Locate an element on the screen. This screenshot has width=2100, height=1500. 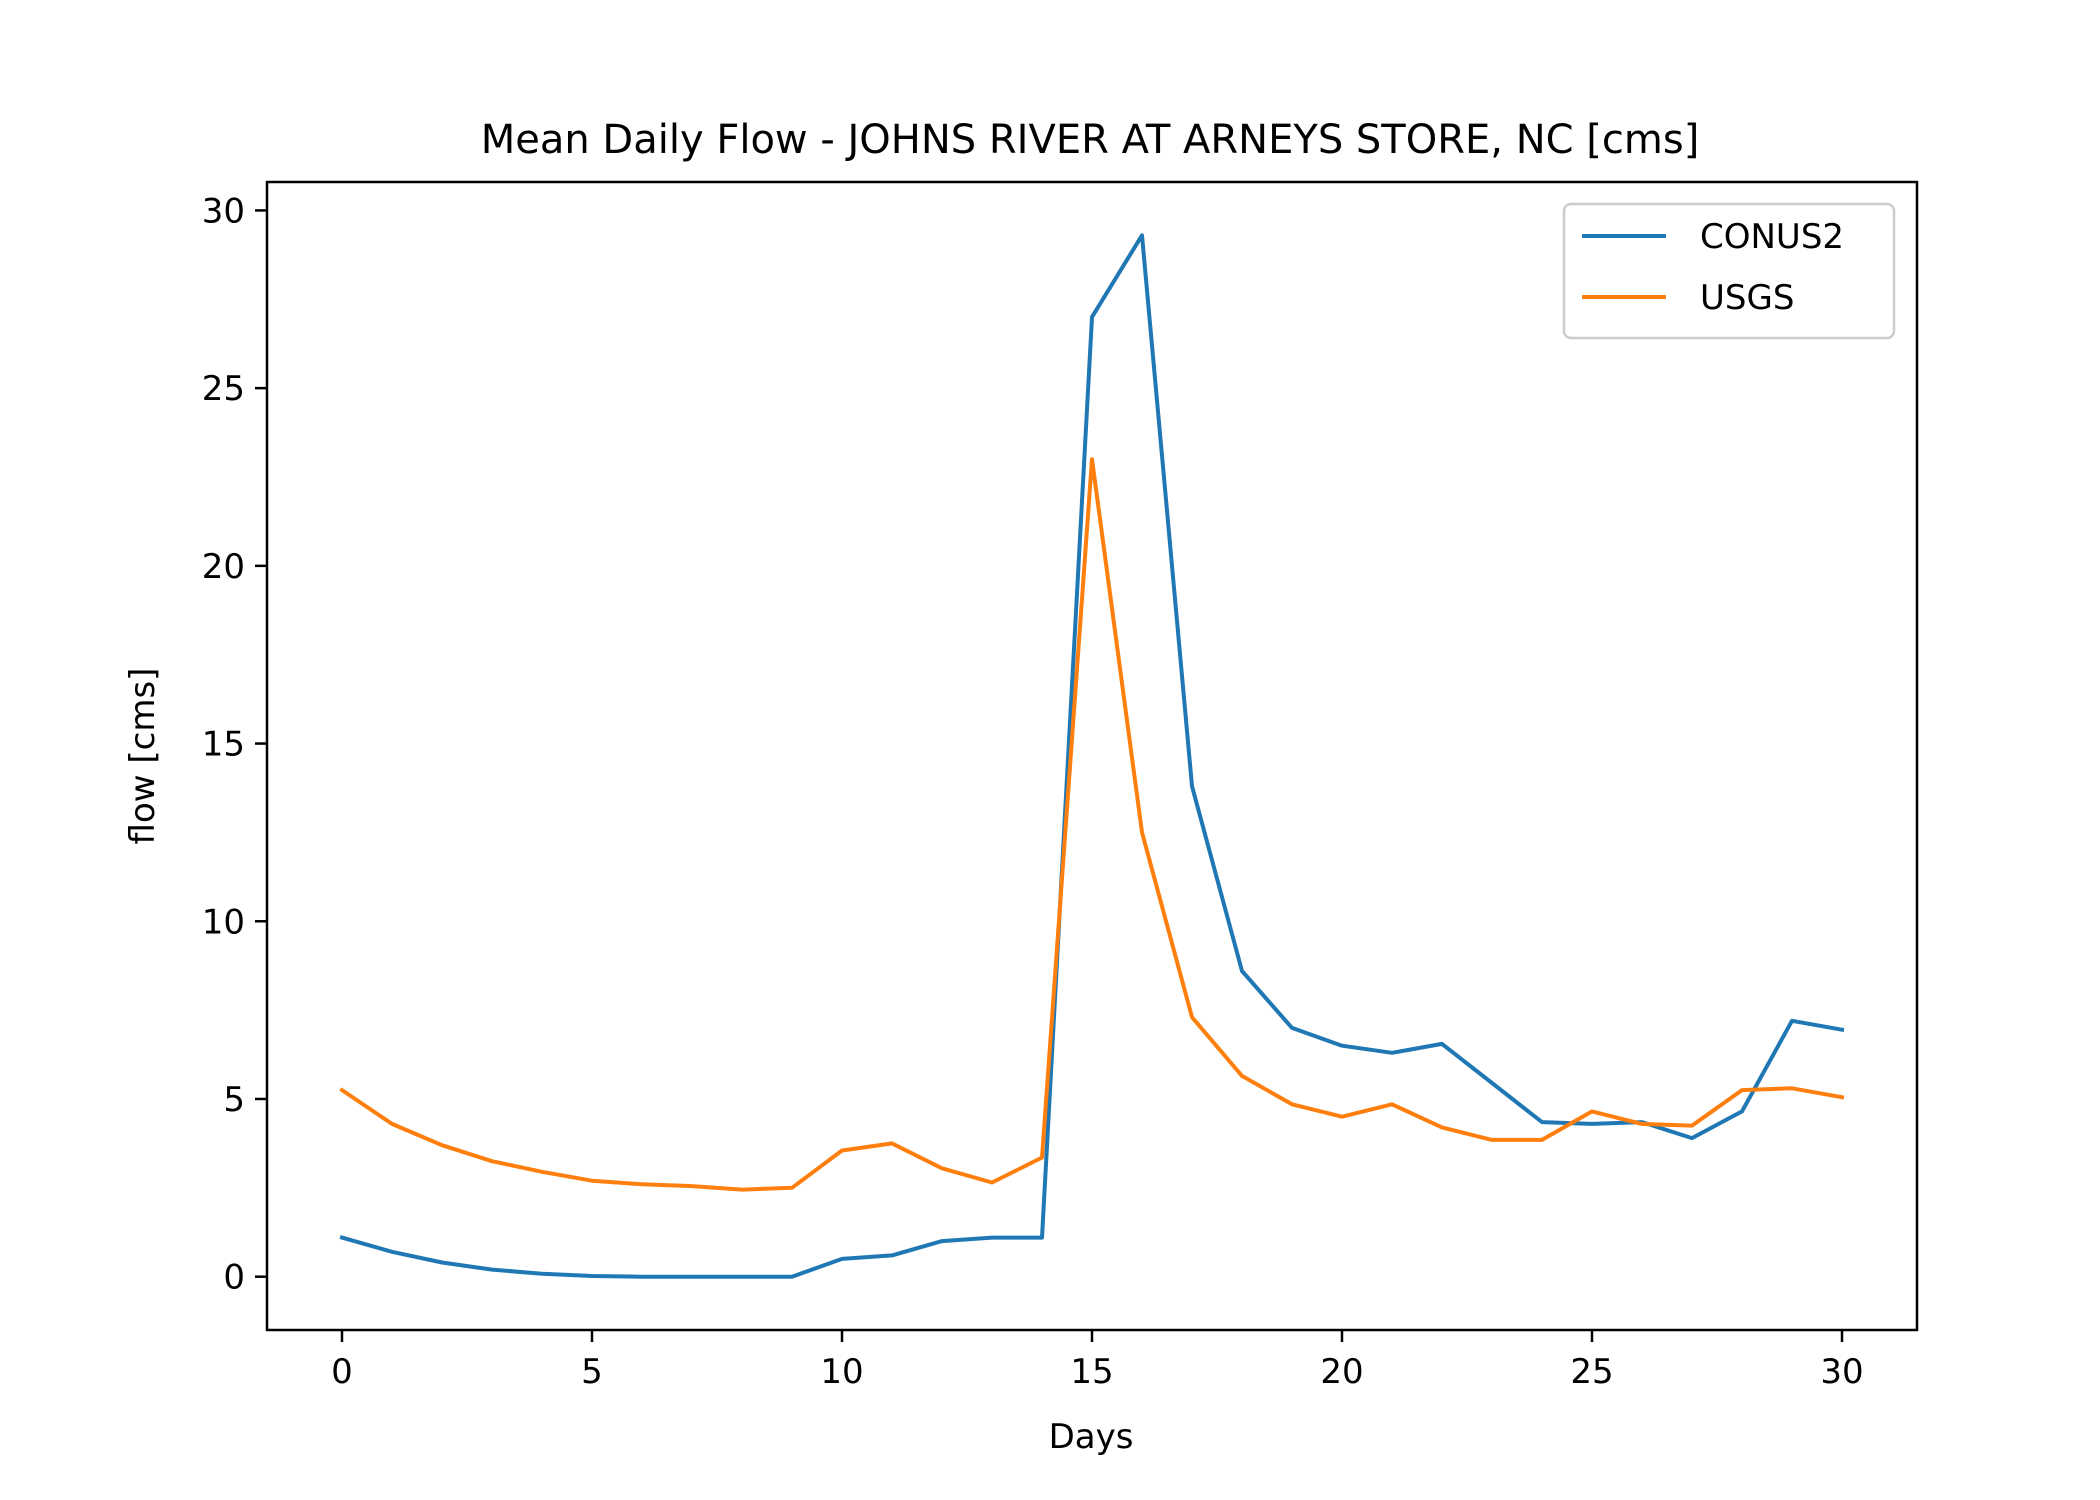
y-axis-label: flow [cms] is located at coordinates (143, 756).